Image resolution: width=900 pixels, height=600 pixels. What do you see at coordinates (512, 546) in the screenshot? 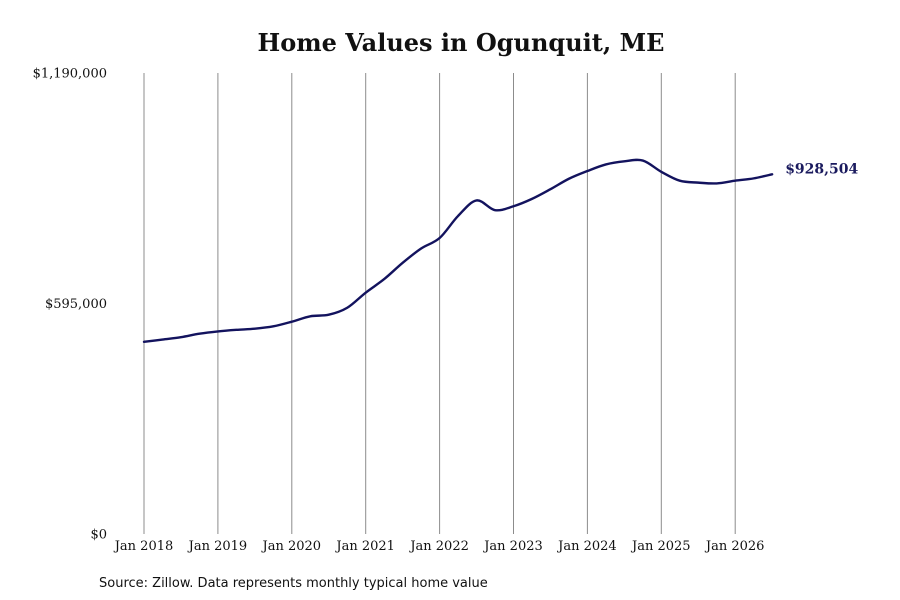
I see `x-tick-label: Jan 2023` at bounding box center [512, 546].